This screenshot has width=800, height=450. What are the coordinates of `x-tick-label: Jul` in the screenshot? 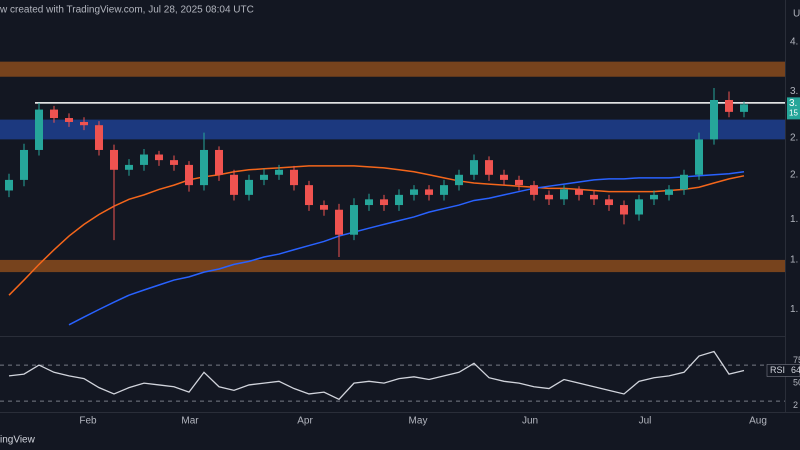 It's located at (645, 421).